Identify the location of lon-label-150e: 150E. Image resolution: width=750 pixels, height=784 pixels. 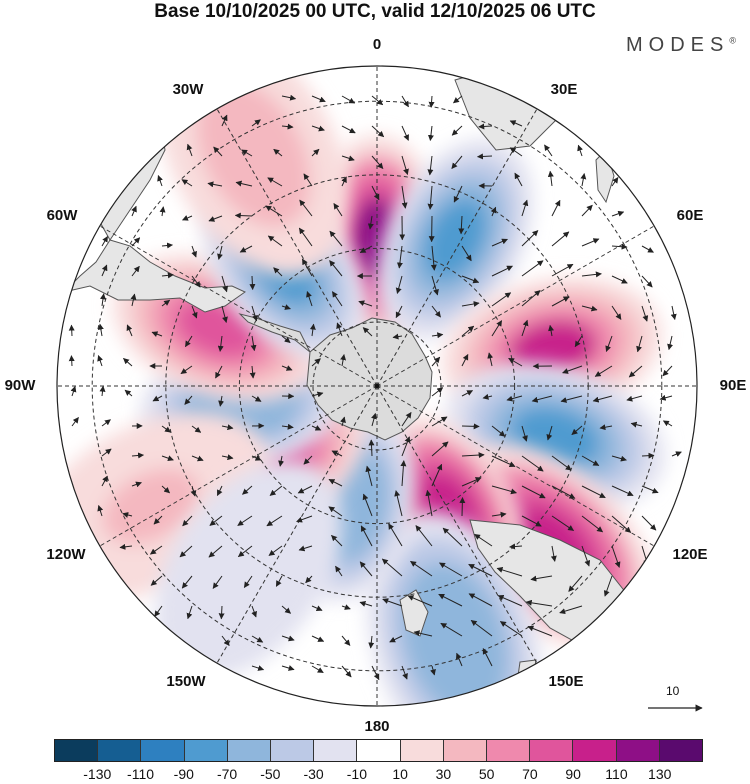
(565, 682).